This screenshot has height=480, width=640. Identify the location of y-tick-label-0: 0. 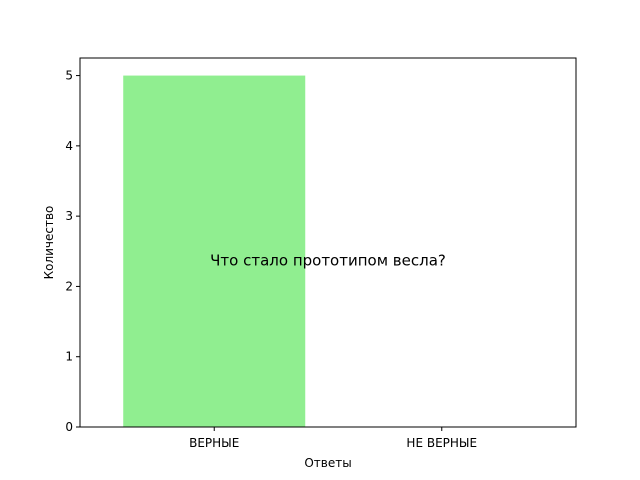
(69, 427).